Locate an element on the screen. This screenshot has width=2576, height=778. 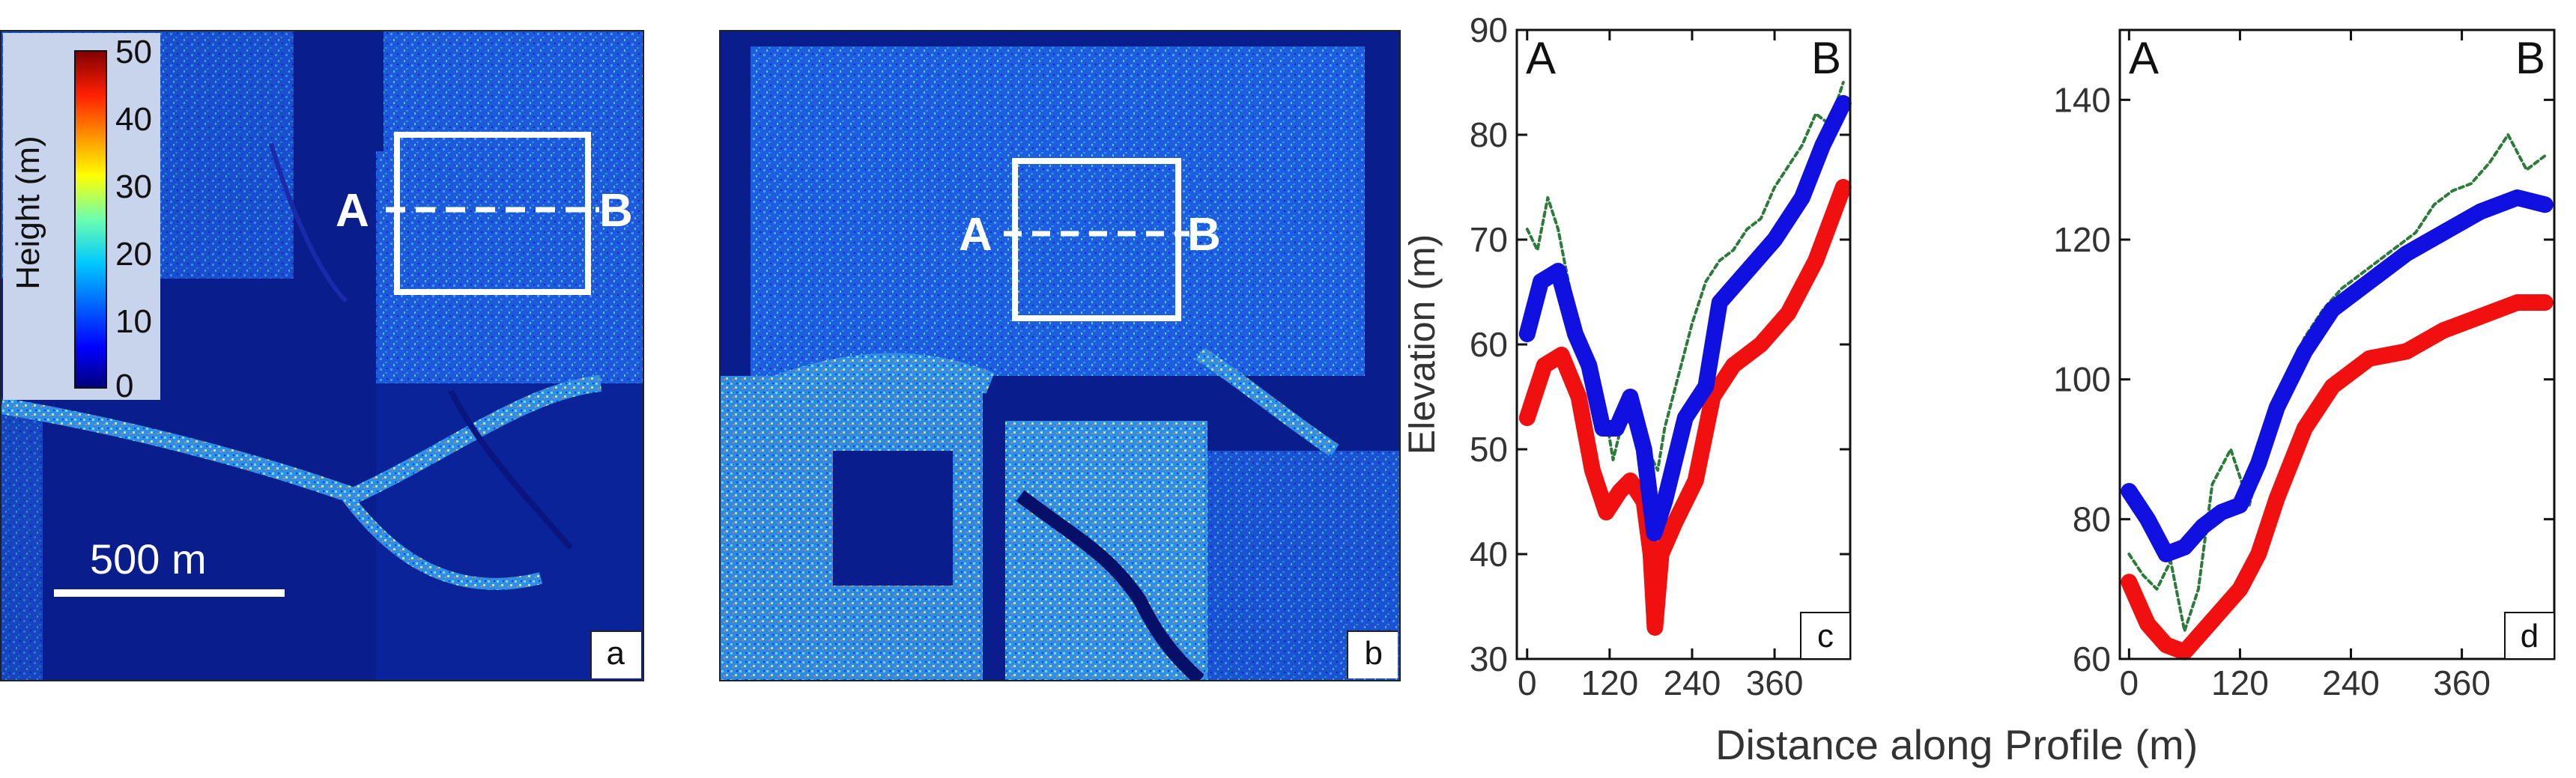
y-tick-label: 140 is located at coordinates (2082, 99).